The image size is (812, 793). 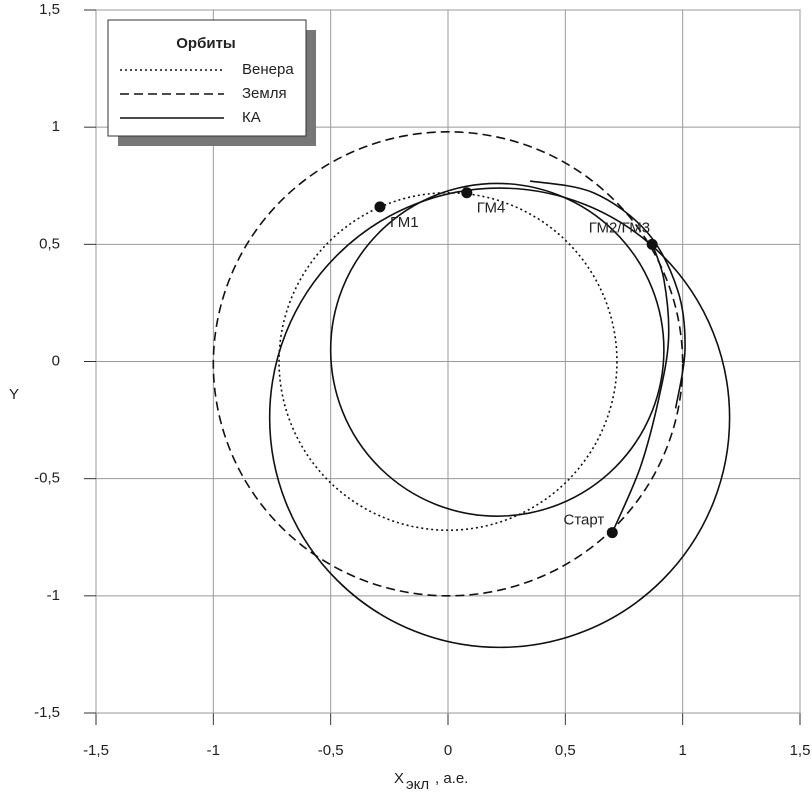 I want to click on legend-label: КА, so click(x=251, y=117).